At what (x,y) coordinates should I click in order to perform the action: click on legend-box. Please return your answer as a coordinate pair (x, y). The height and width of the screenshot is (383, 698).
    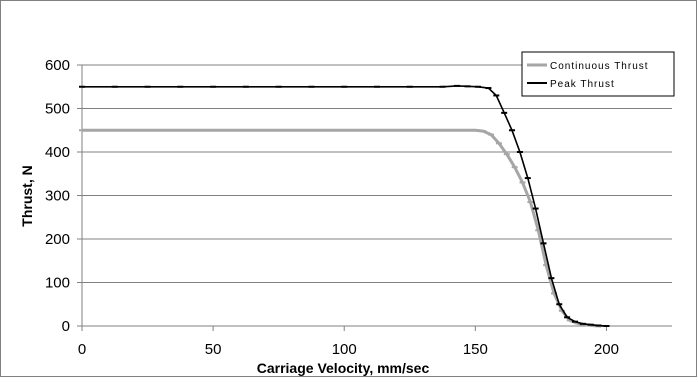
    Looking at the image, I should click on (598, 74).